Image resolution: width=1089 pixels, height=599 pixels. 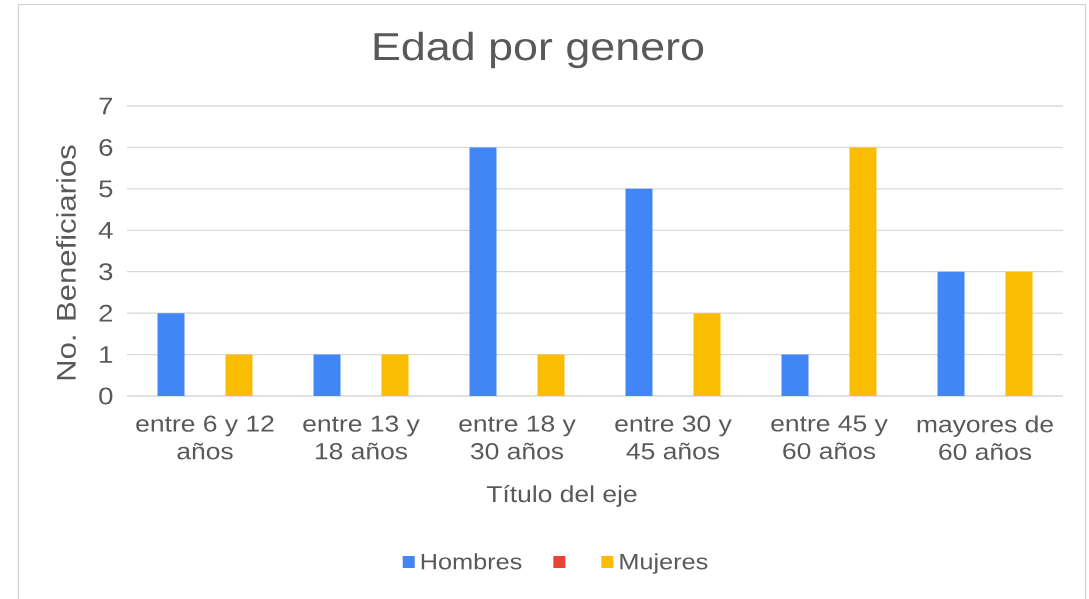 What do you see at coordinates (106, 189) in the screenshot?
I see `y-tick-label: 5` at bounding box center [106, 189].